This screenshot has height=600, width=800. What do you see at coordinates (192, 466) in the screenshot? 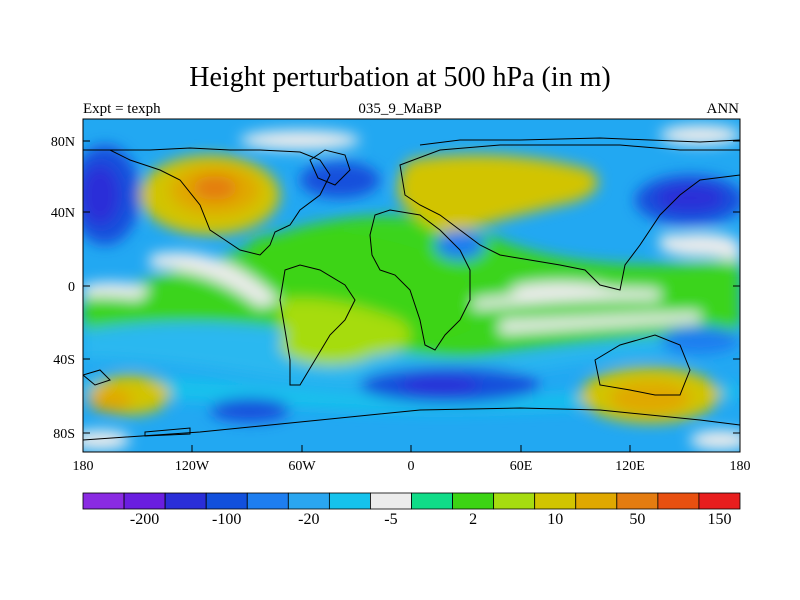
I see `lon-label-120w: 120W` at bounding box center [192, 466].